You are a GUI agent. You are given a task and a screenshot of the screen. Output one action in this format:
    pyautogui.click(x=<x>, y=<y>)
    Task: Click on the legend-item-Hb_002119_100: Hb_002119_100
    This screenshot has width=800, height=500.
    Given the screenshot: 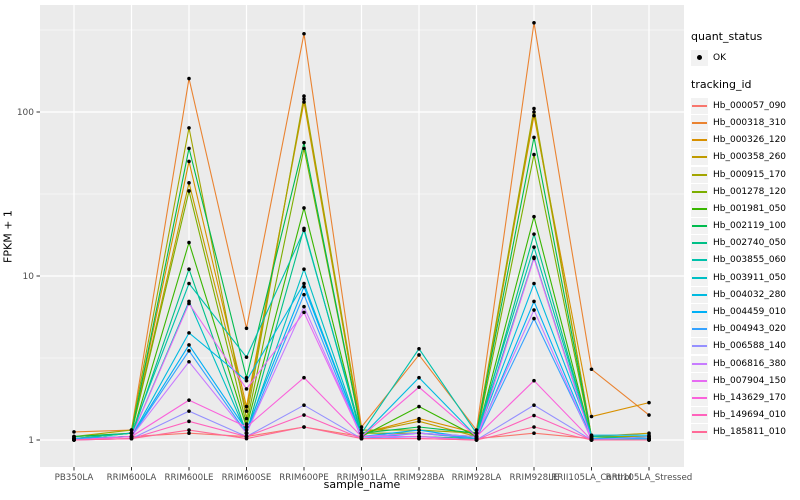 What is the action you would take?
    pyautogui.click(x=745, y=226)
    